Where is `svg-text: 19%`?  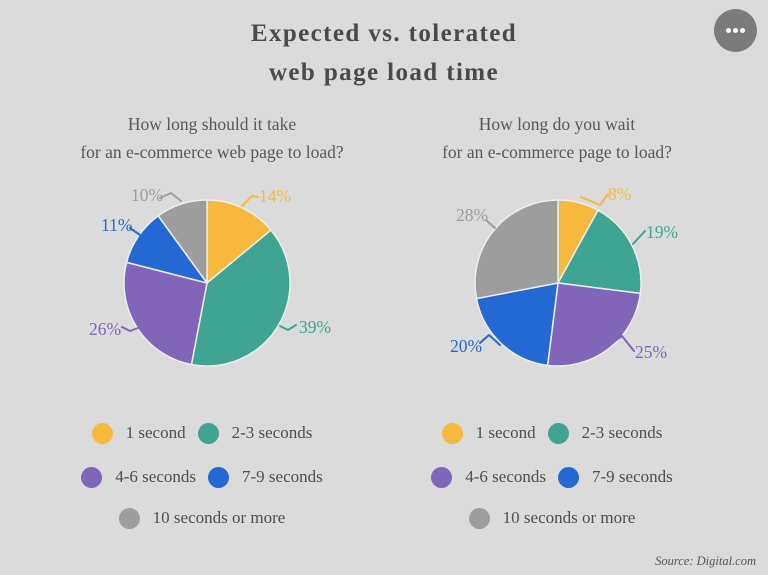 svg-text: 19% is located at coordinates (662, 232).